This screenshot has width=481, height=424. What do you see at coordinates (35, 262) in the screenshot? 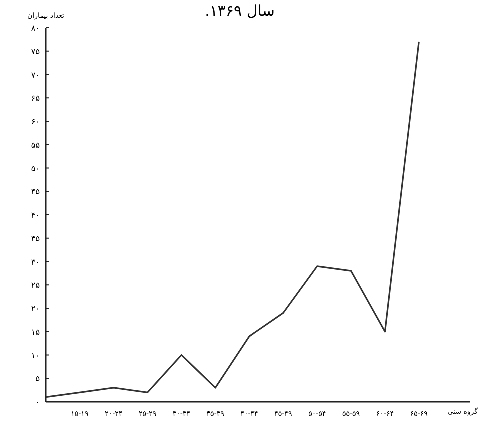
I see `y-tick-label: ۳۰` at bounding box center [35, 262].